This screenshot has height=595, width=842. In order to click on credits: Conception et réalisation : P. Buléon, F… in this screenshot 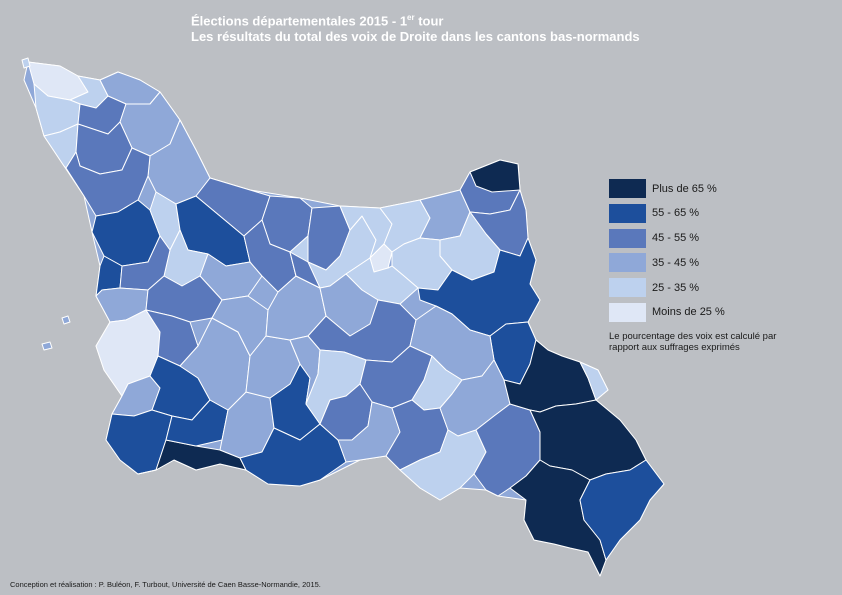, I will do `click(165, 584)`.